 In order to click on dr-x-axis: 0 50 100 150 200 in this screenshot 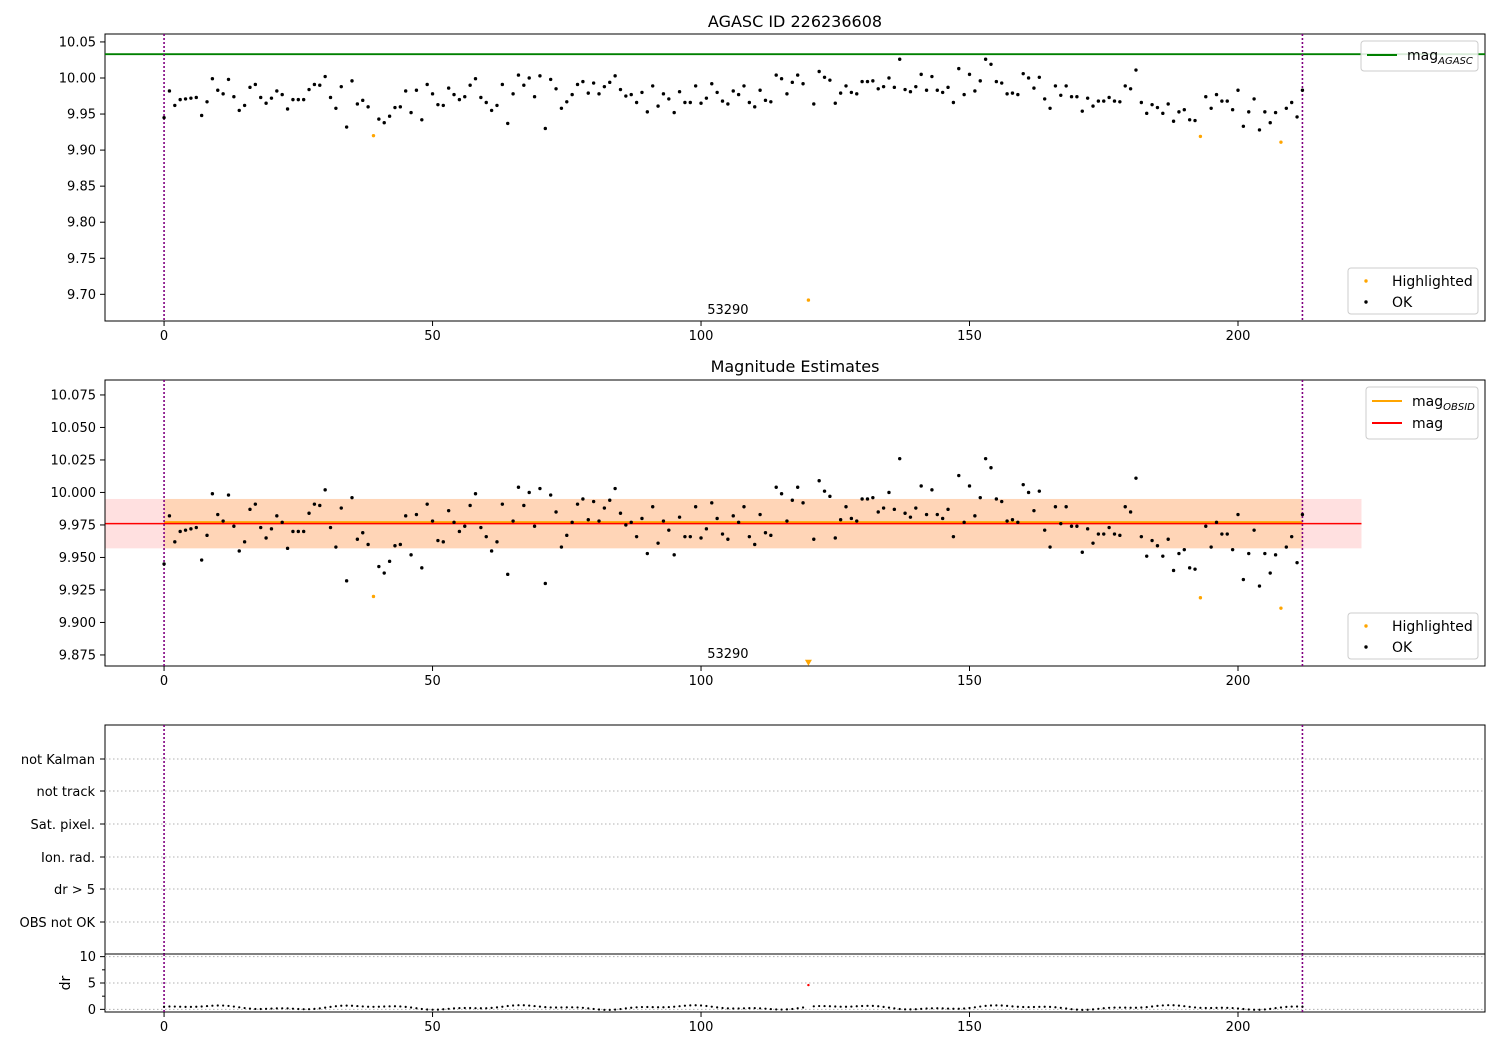, I will do `click(705, 1023)`.